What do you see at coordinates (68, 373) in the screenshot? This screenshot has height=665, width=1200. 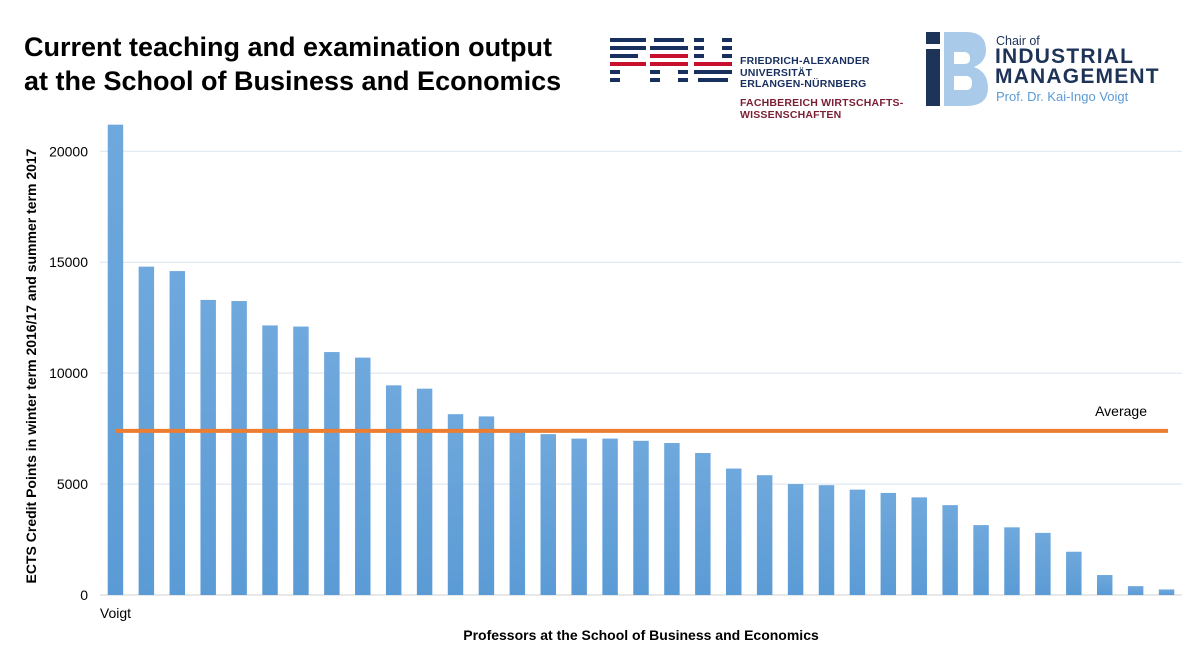 I see `y-tick-label: 10000` at bounding box center [68, 373].